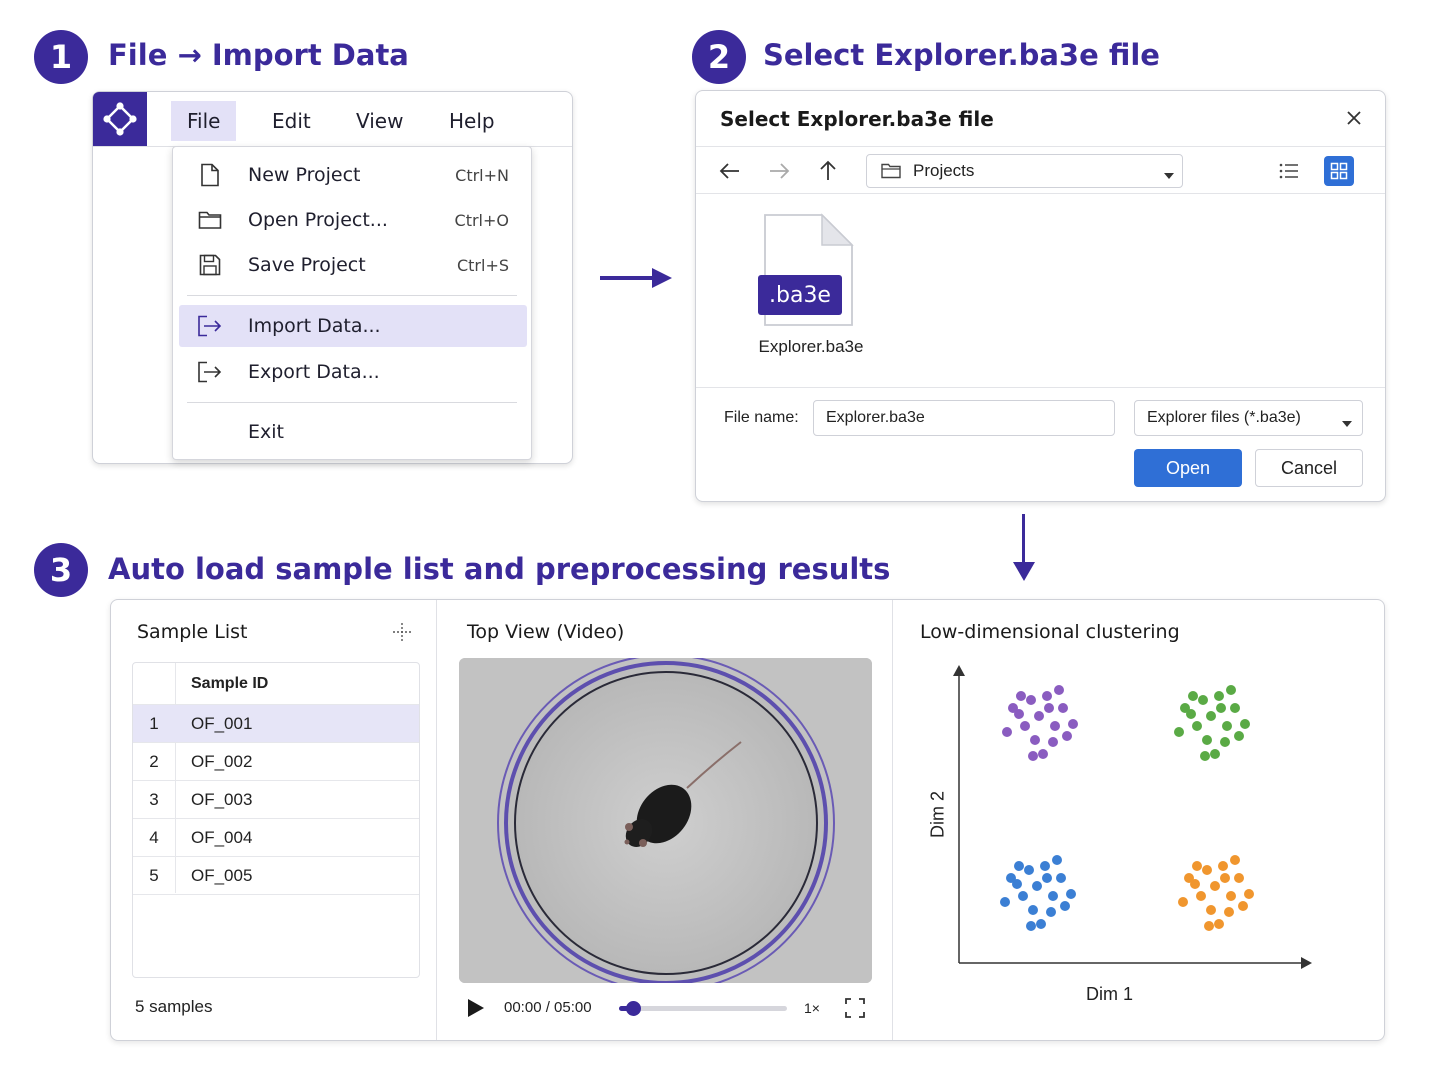 The height and width of the screenshot is (1086, 1448). Describe the element at coordinates (353, 432) in the screenshot. I see `menu-item-exit: Exit` at that location.